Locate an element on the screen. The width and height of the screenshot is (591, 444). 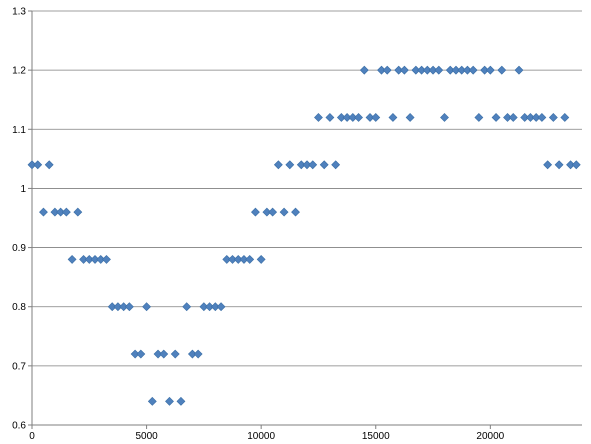
y-tick-label: 0.7 is located at coordinates (19, 366).